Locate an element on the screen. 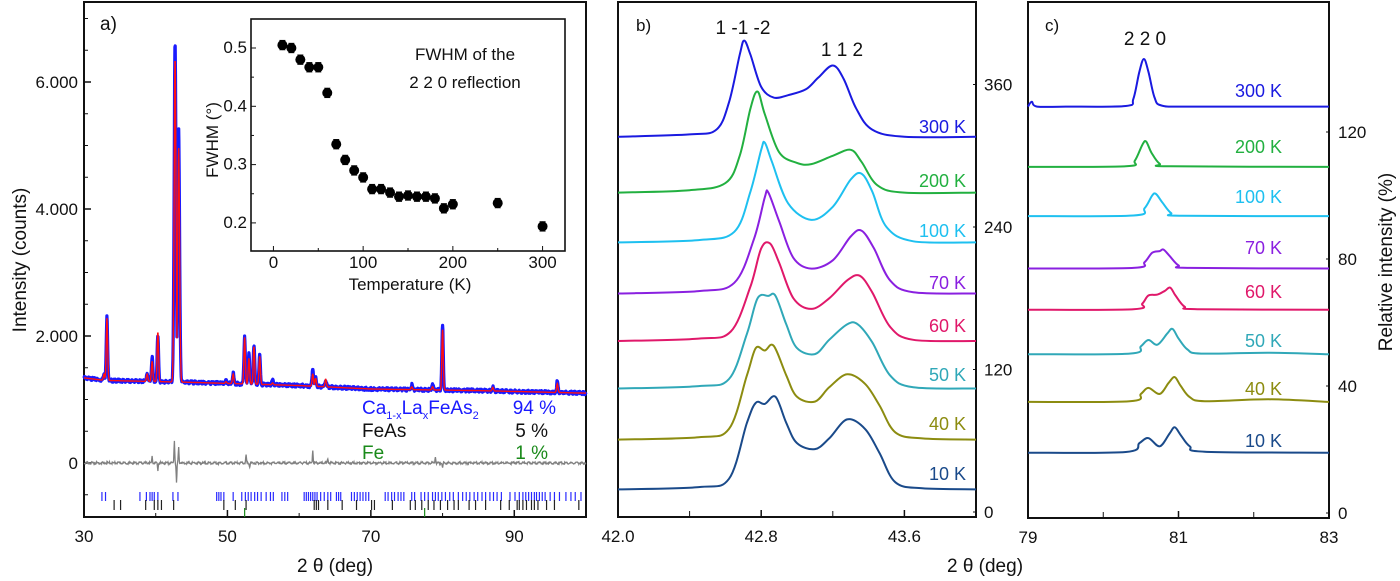  temperature-label: 40 K is located at coordinates (947, 424).